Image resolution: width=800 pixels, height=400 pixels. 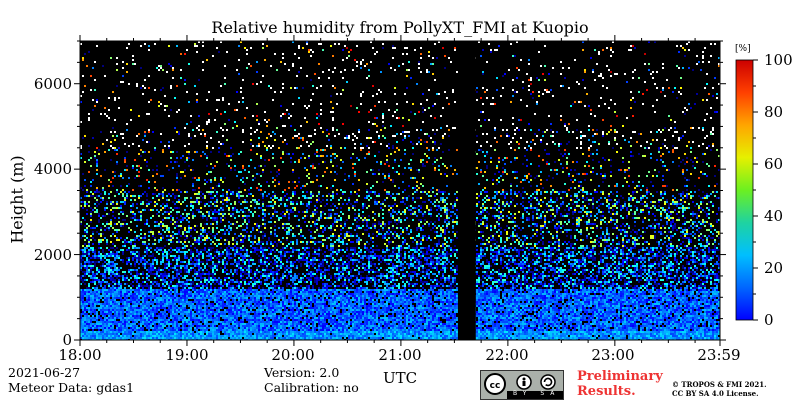 I want to click on preliminary-notice: Preliminary Results., so click(x=620, y=384).